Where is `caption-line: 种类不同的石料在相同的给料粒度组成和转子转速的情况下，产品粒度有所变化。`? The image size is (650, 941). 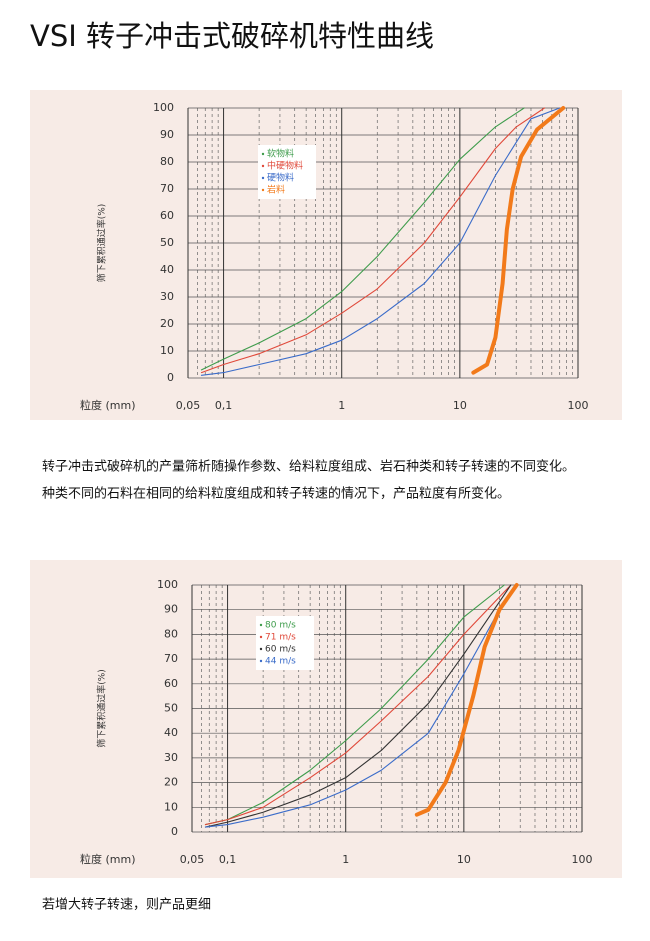 caption-line: 种类不同的石料在相同的给料粒度组成和转子转速的情况下，产品粒度有所变化。 is located at coordinates (276, 494).